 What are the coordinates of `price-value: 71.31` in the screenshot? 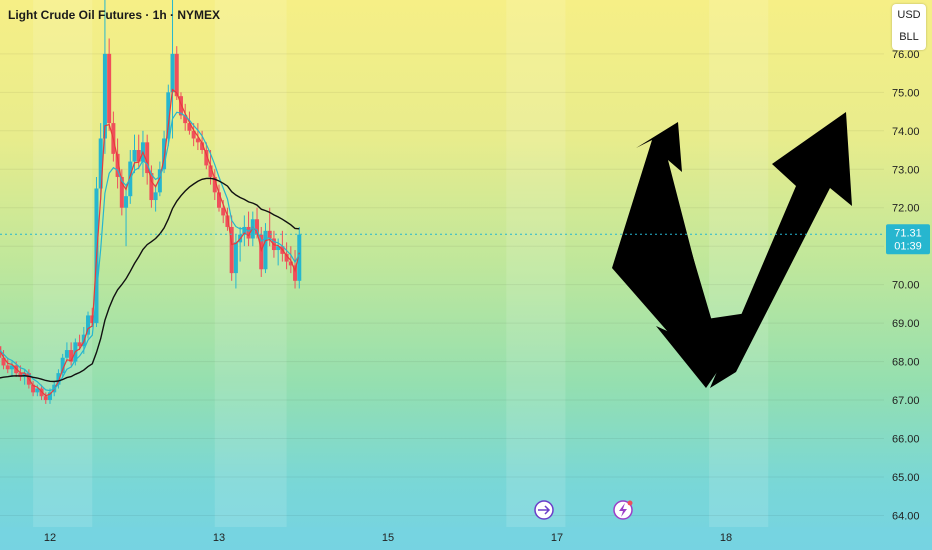 It's located at (908, 233).